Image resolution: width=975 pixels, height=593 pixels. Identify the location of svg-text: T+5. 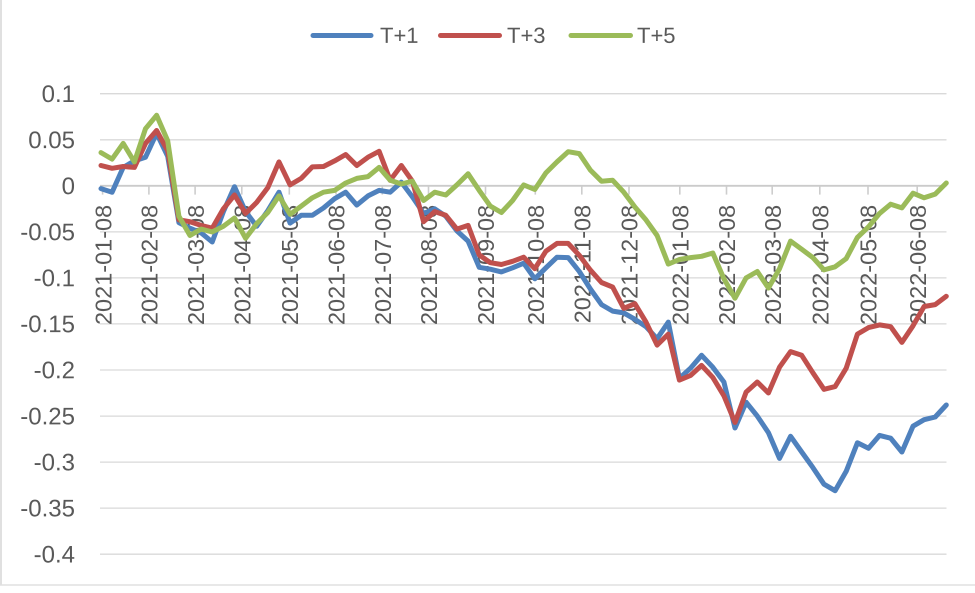
(656, 35).